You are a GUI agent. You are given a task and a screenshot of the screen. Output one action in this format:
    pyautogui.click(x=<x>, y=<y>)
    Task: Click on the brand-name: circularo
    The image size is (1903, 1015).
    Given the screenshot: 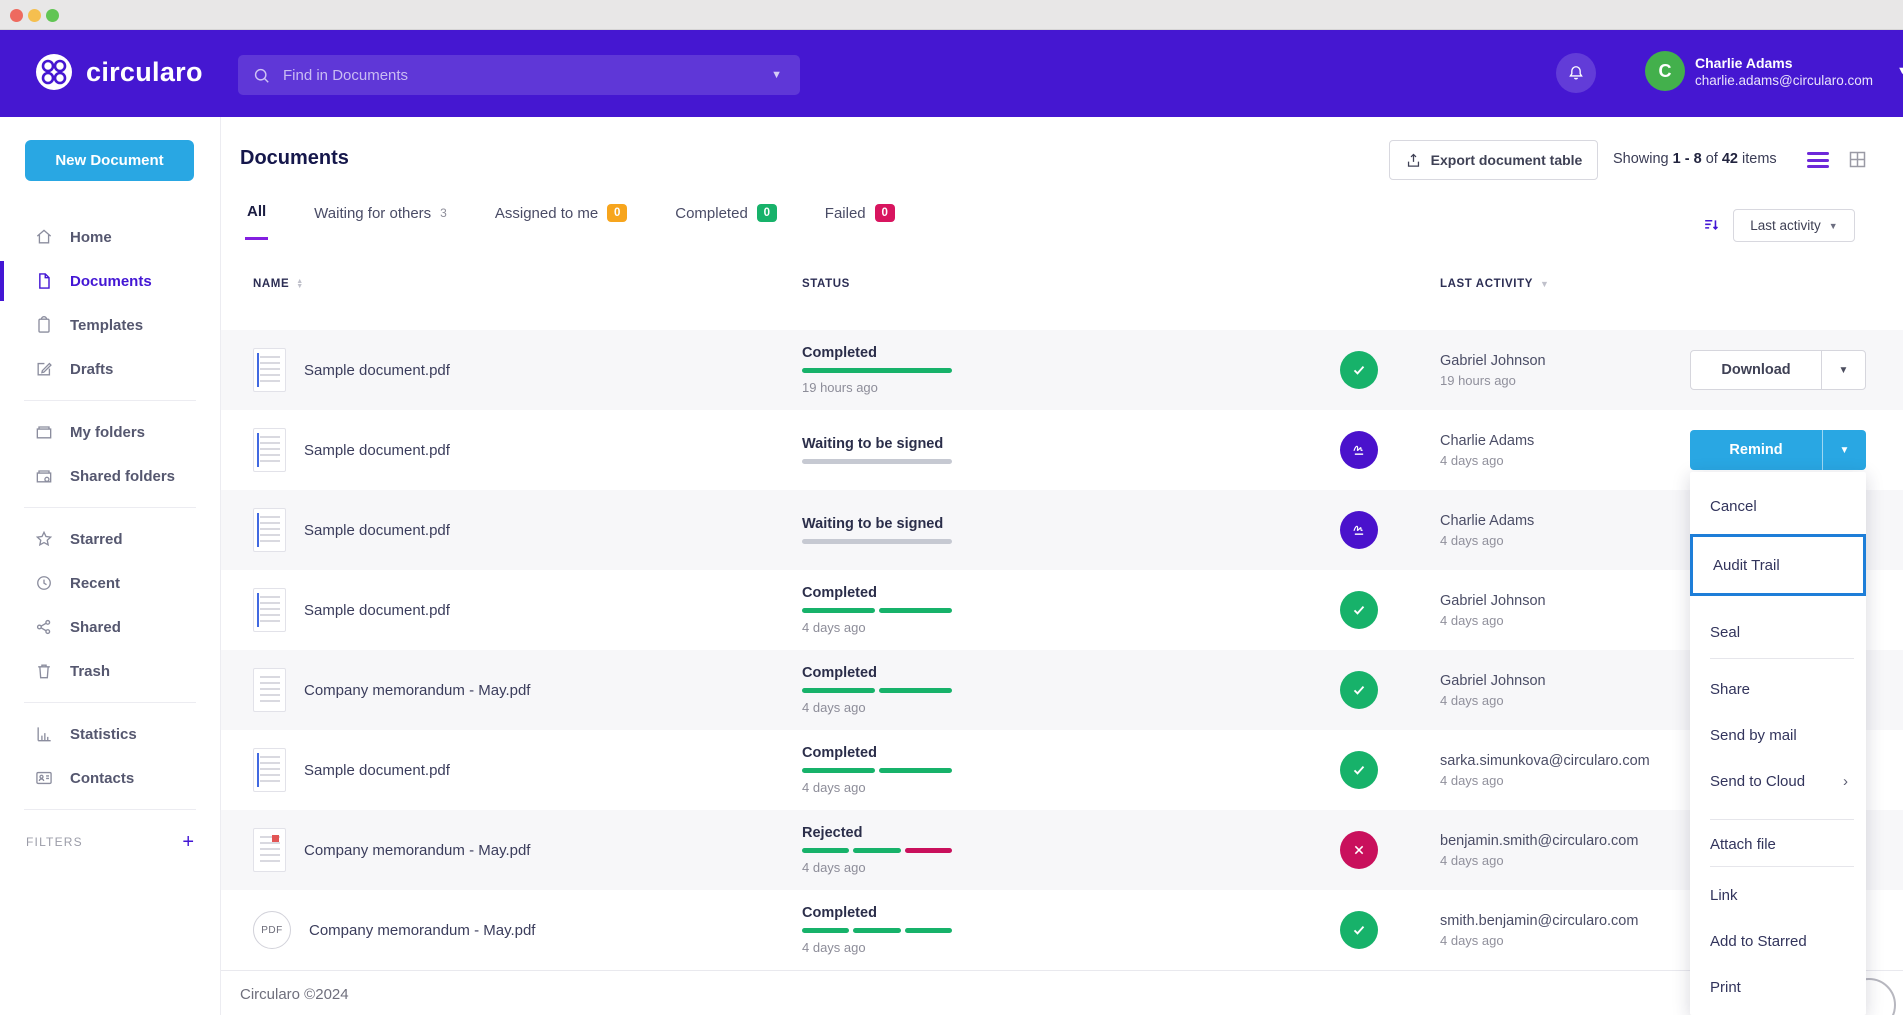 What is the action you would take?
    pyautogui.click(x=144, y=71)
    